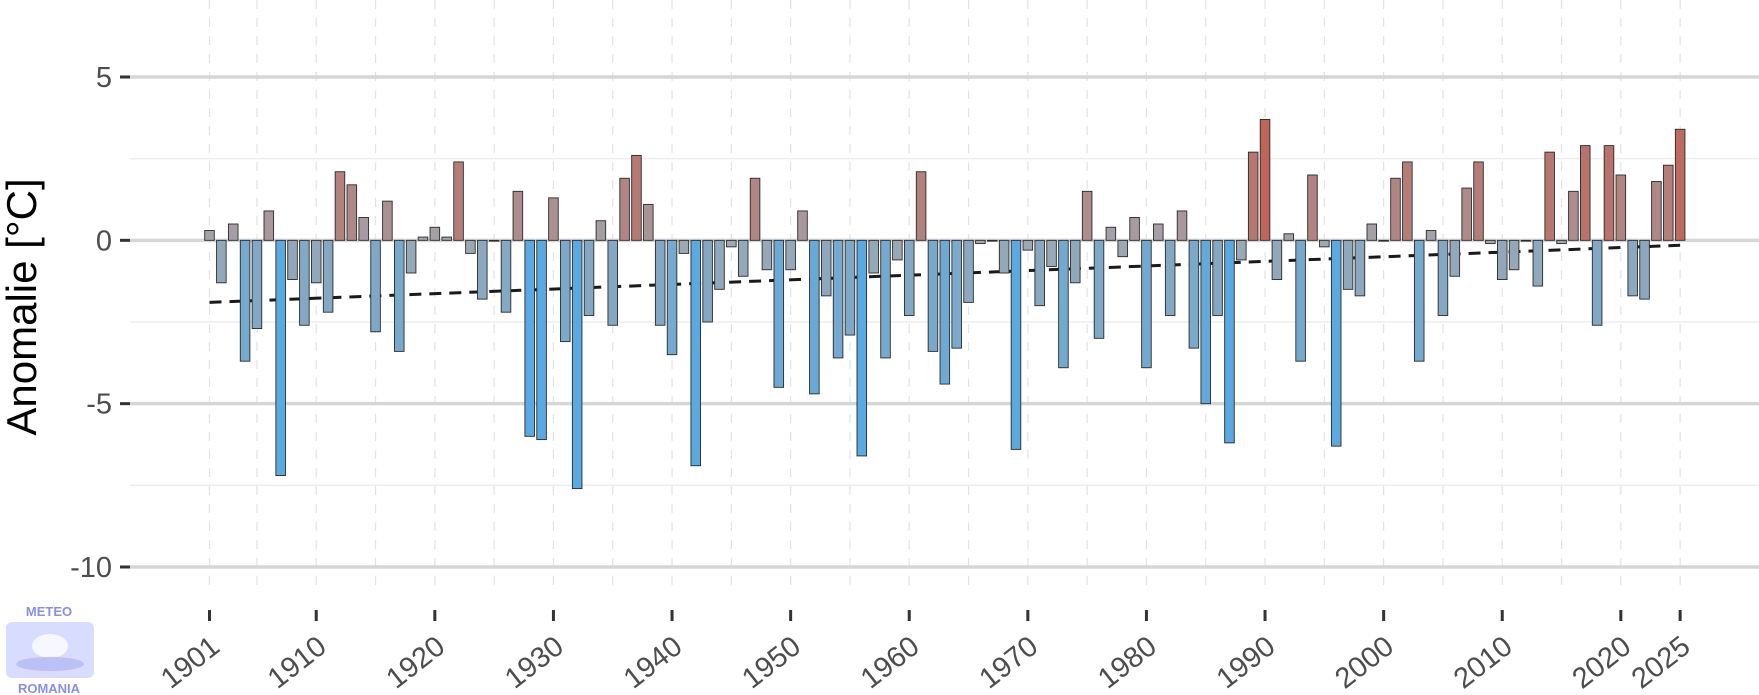  What do you see at coordinates (1364, 662) in the screenshot?
I see `x-tick-label: 2000` at bounding box center [1364, 662].